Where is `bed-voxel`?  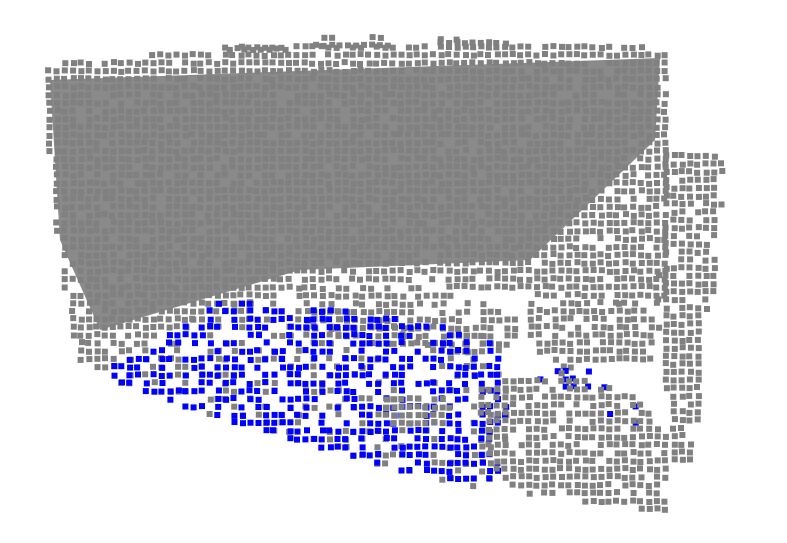
bed-voxel is located at coordinates (619, 351).